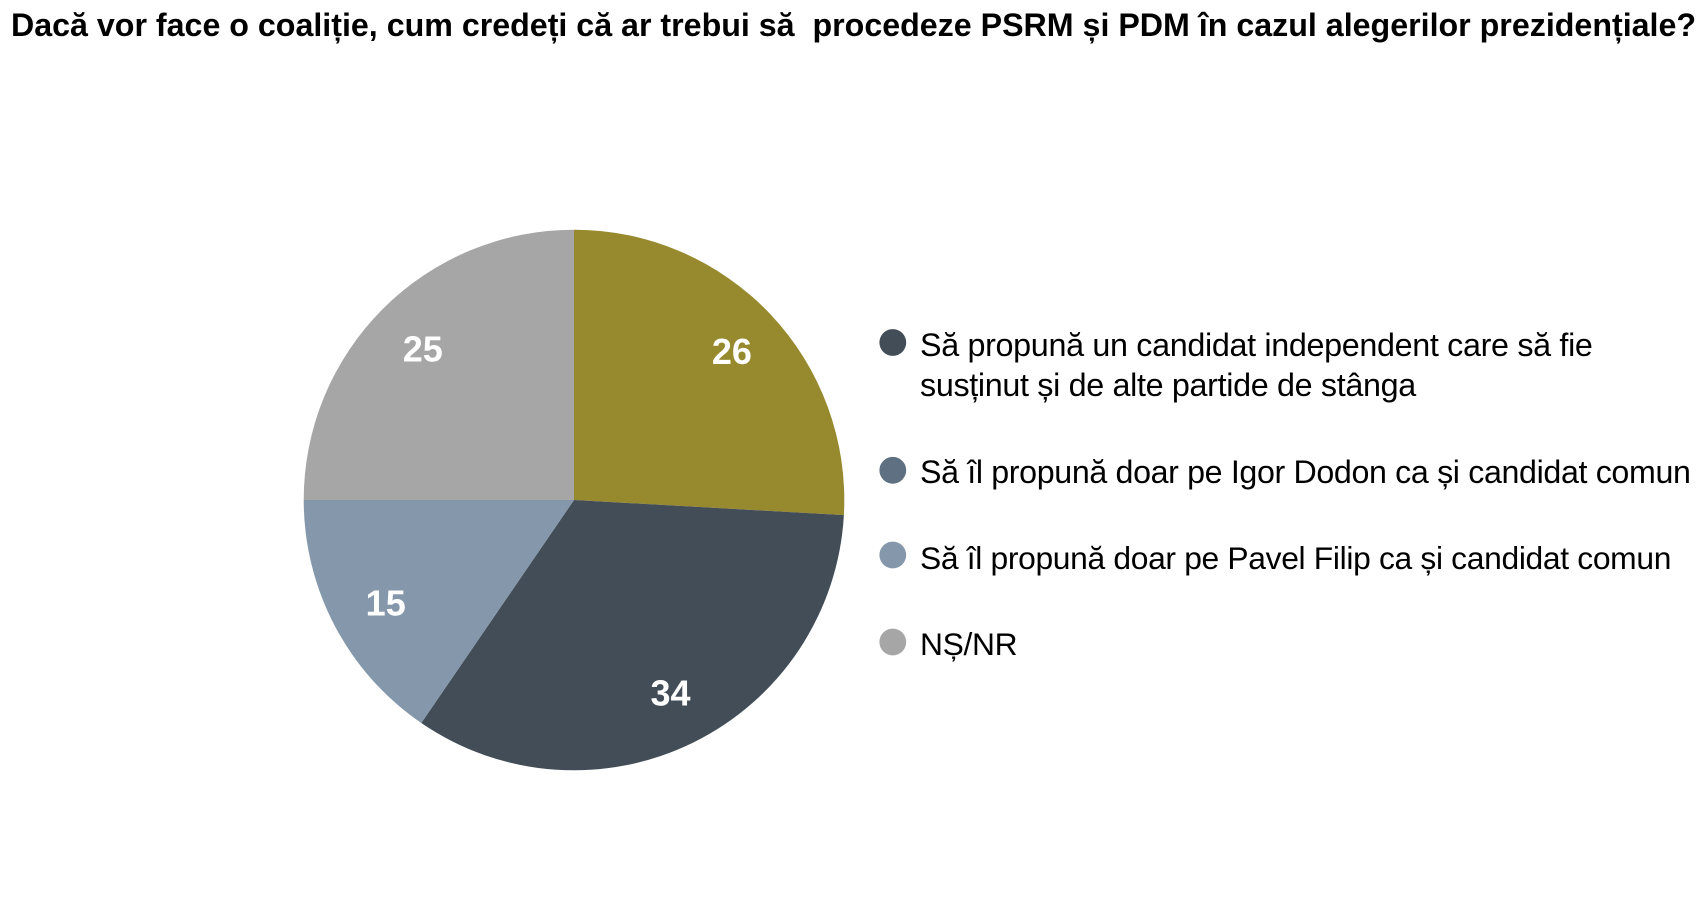 This screenshot has width=1704, height=904. I want to click on svg-text: 15, so click(386, 603).